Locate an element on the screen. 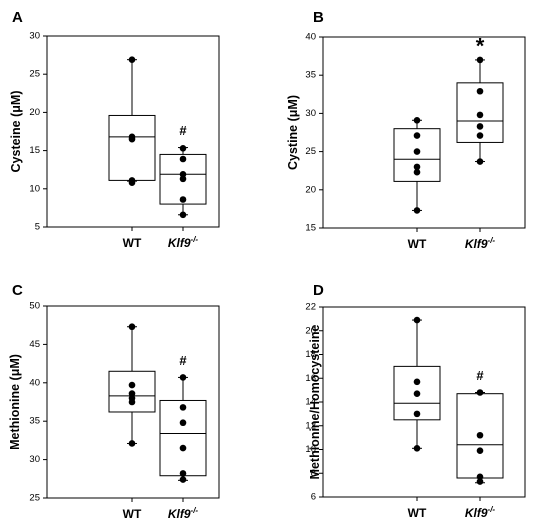 The height and width of the screenshot is (524, 550). y-axis-title: Methionine (μM) is located at coordinates (15, 402).